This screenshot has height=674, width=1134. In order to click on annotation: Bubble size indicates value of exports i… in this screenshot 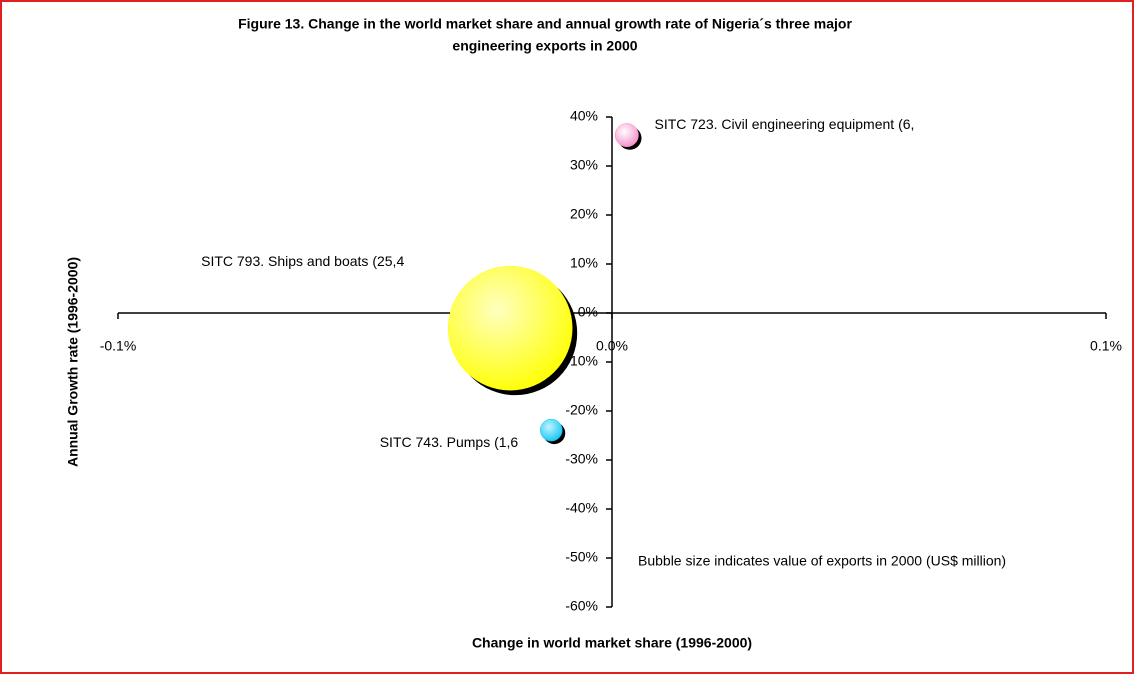, I will do `click(822, 561)`.